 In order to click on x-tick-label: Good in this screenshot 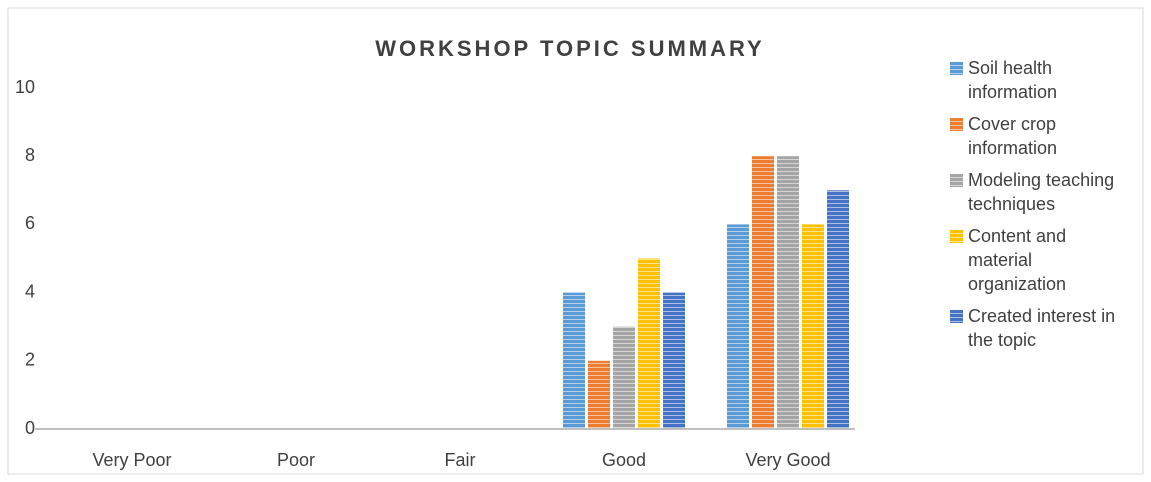, I will do `click(624, 460)`.